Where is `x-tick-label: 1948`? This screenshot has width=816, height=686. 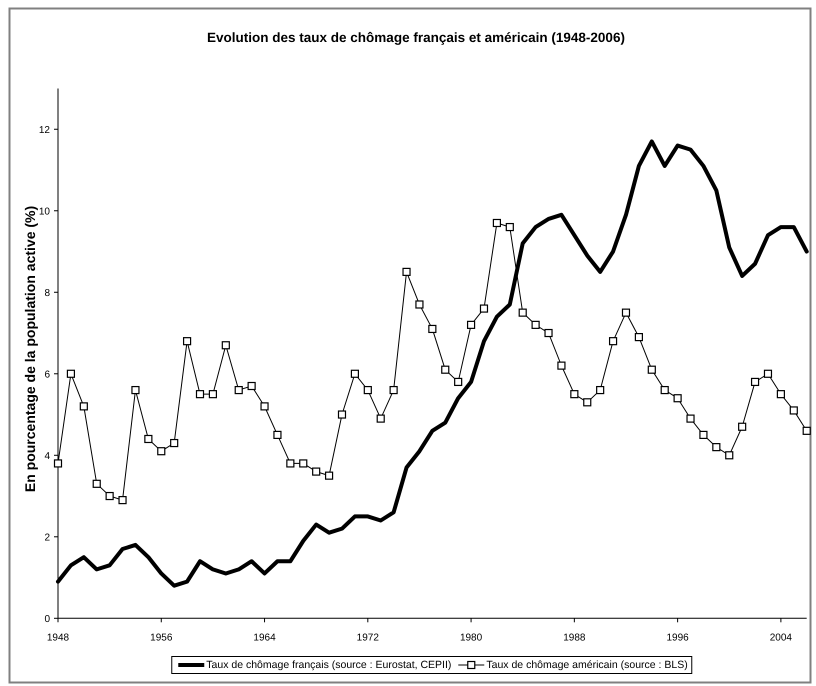 x-tick-label: 1948 is located at coordinates (58, 638).